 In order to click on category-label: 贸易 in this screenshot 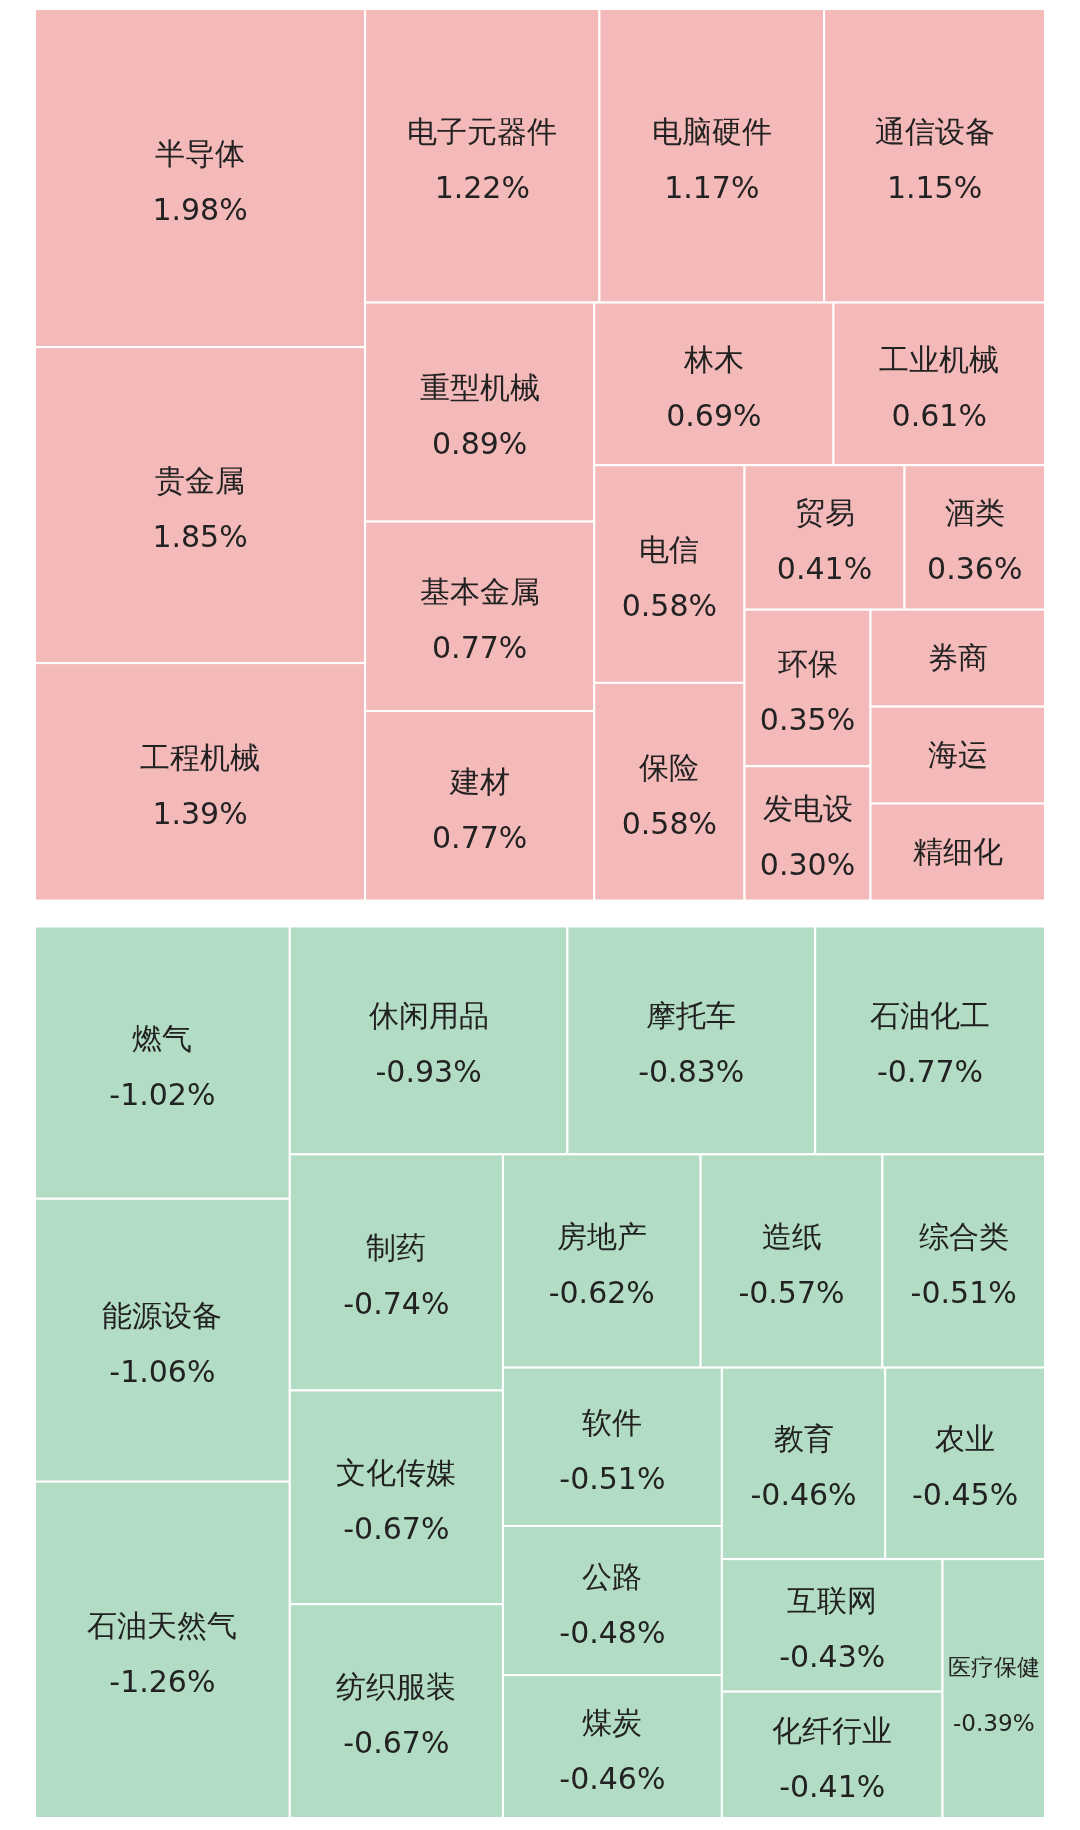, I will do `click(824, 513)`.